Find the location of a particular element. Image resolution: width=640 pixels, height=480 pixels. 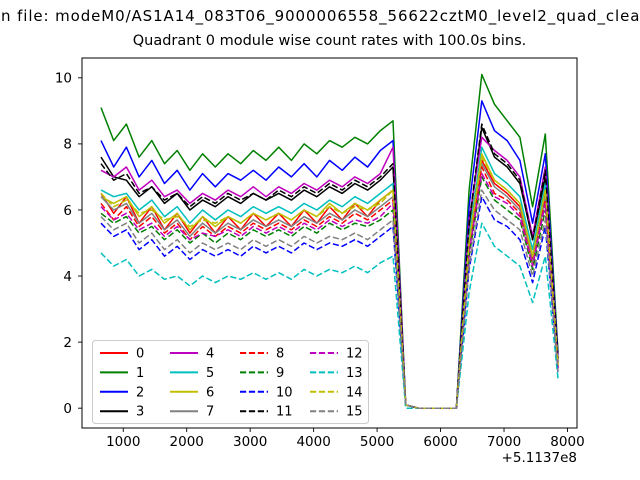

legend-label-9: 9 is located at coordinates (280, 373).